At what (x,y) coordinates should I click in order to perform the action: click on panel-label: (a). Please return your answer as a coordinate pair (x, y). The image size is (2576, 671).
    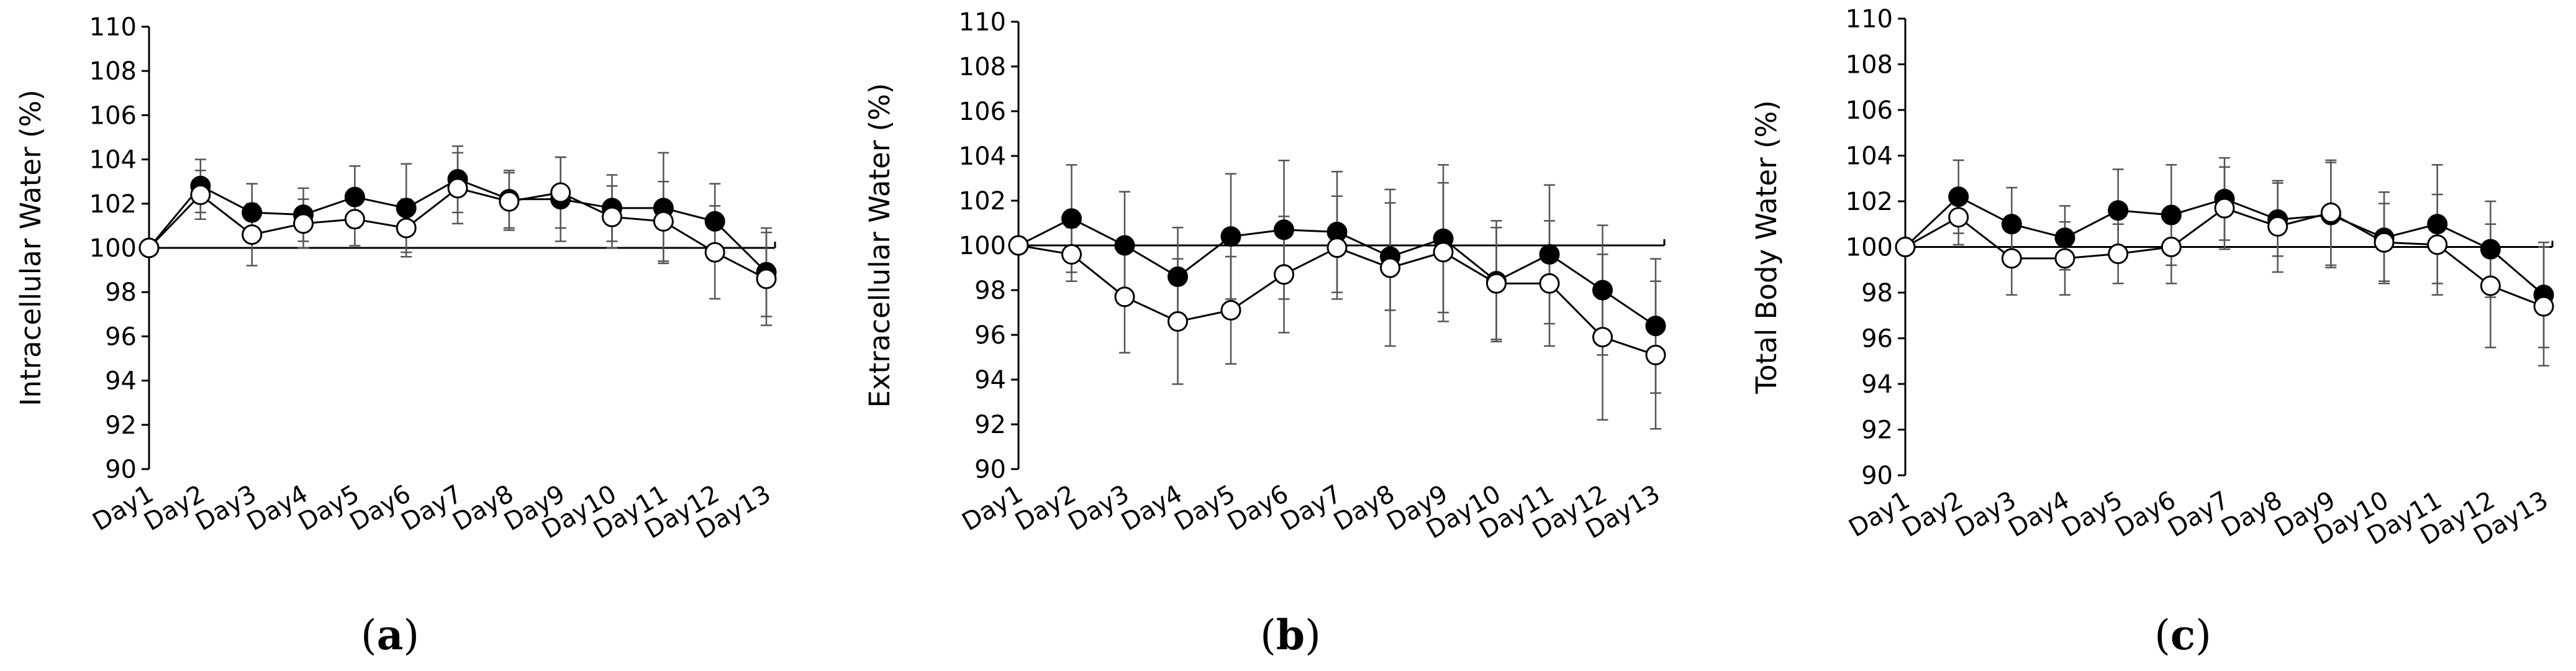
    Looking at the image, I should click on (390, 635).